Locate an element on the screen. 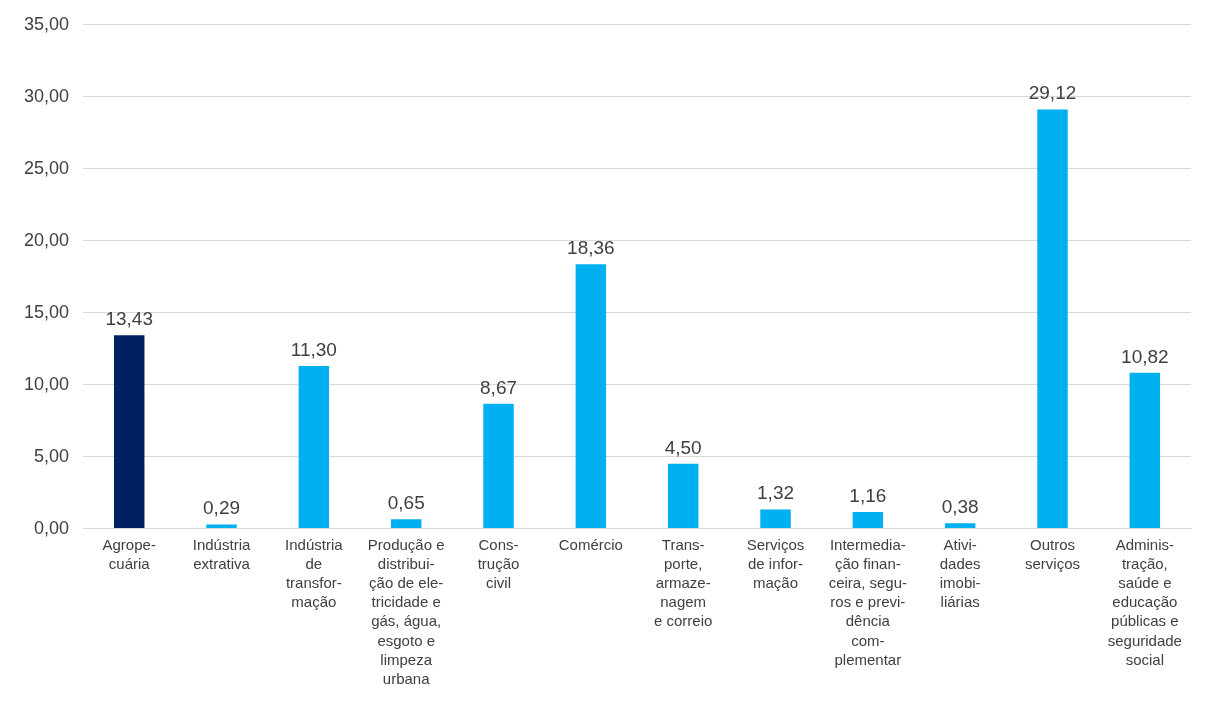 The height and width of the screenshot is (702, 1216). y-tick-label: 20,00 is located at coordinates (47, 239).